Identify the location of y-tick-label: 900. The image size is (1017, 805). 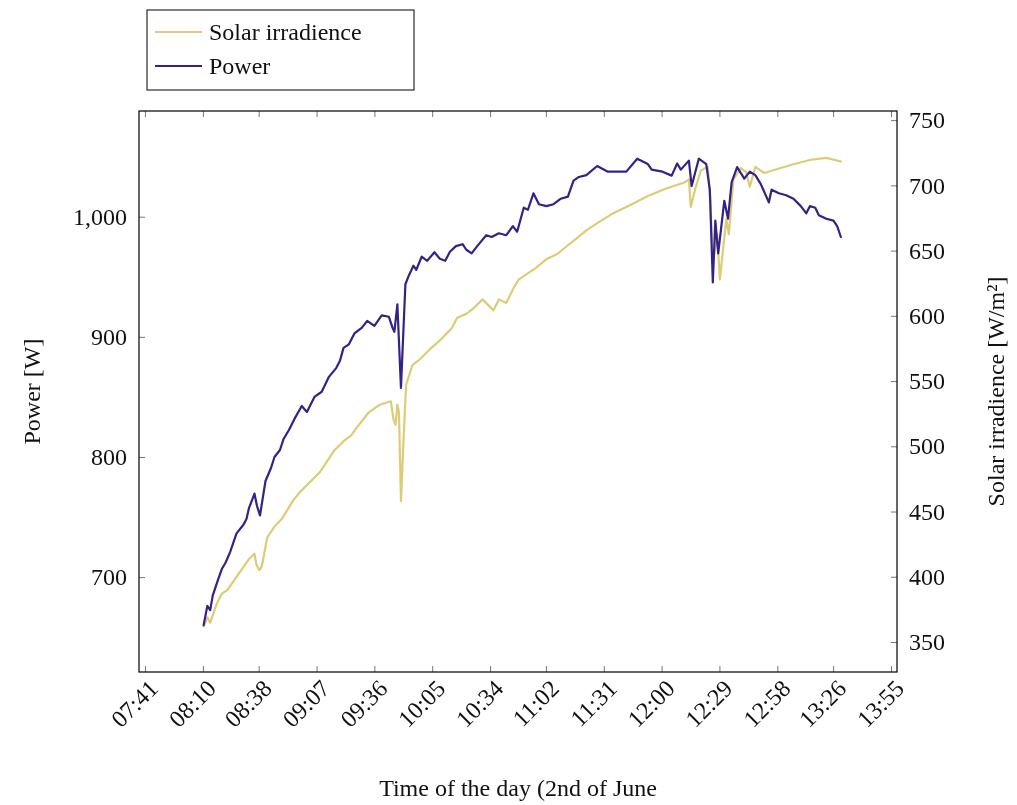
(109, 337).